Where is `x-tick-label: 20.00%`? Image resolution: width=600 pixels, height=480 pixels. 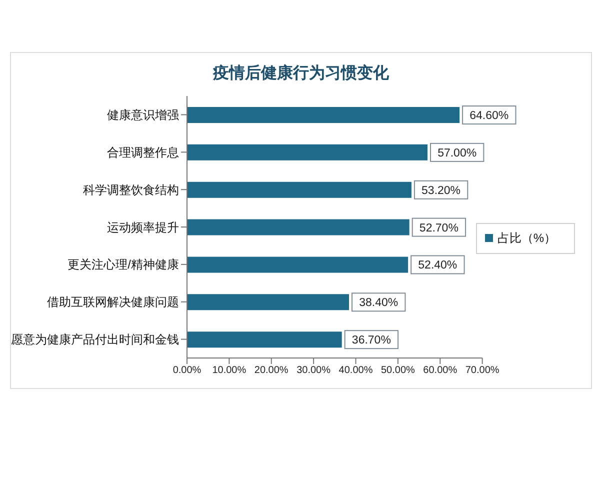
x-tick-label: 20.00% is located at coordinates (271, 370).